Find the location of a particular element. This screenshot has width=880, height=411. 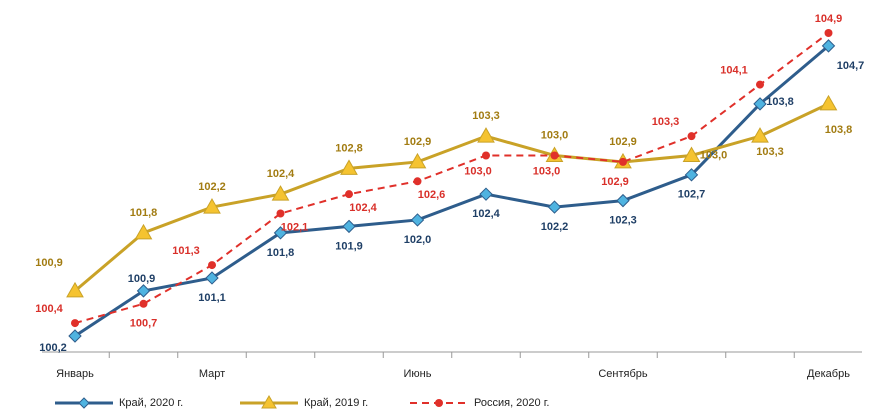

data-label: 101,9 is located at coordinates (349, 246).